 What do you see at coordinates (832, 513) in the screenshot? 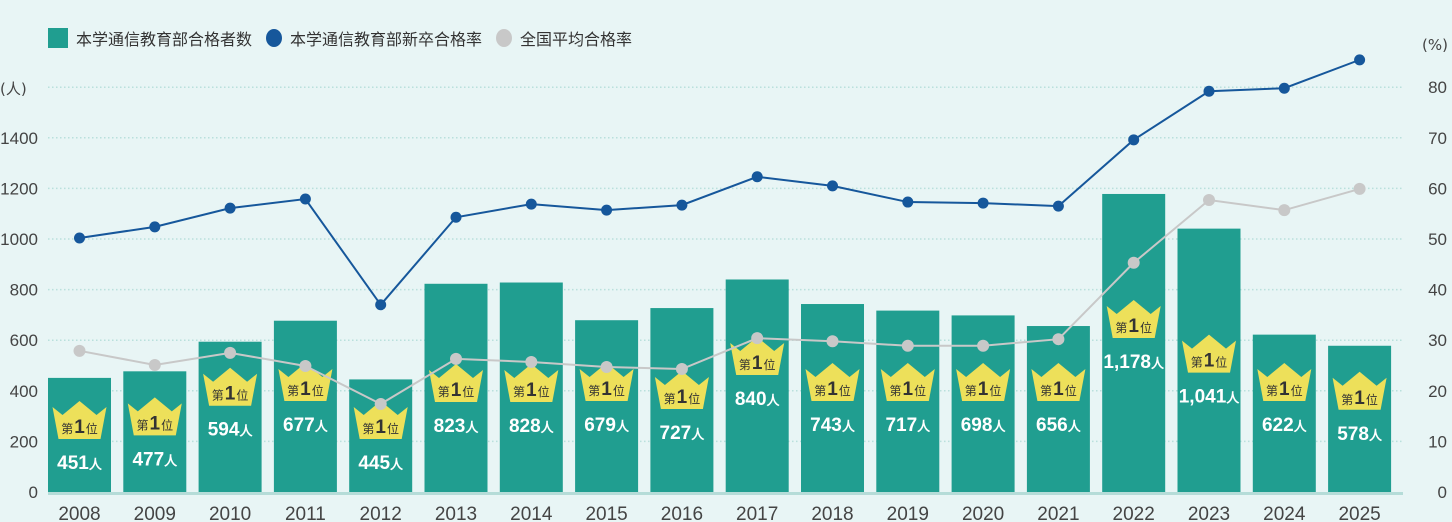
I see `x-tick-label: 2018` at bounding box center [832, 513].